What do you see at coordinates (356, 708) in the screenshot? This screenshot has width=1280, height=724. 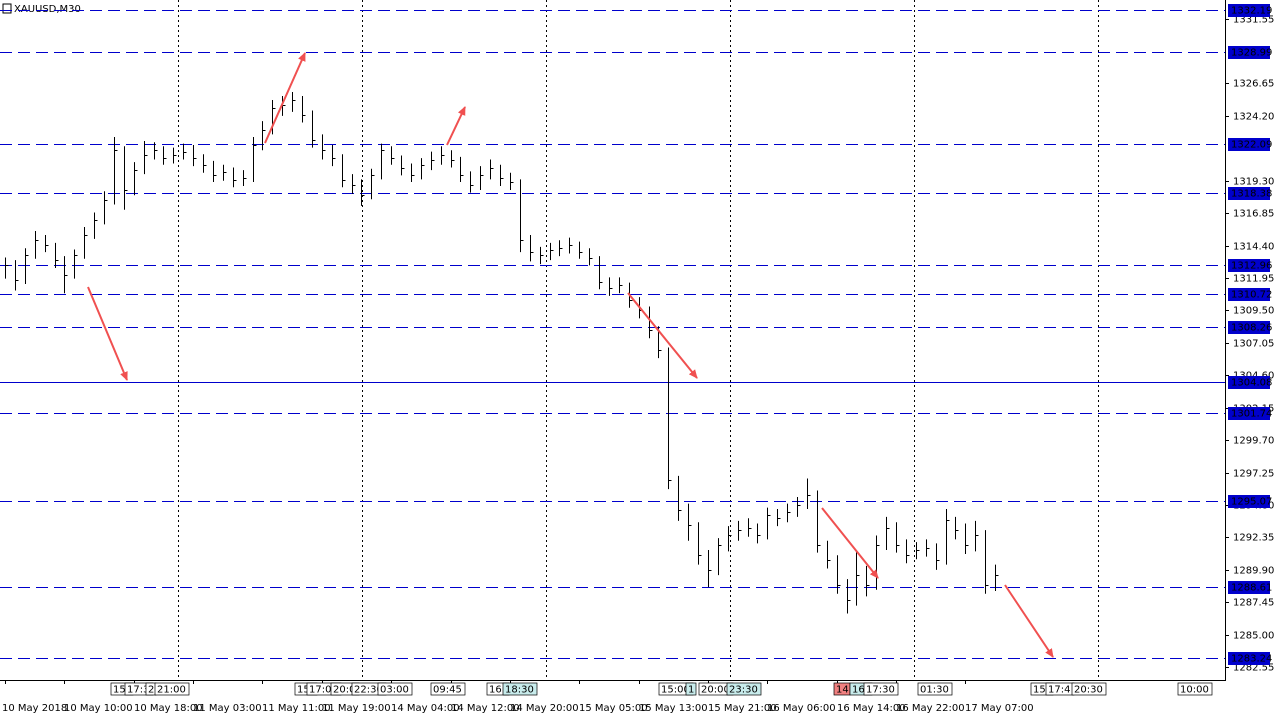 I see `x-tick-label: 11 May 19:00` at bounding box center [356, 708].